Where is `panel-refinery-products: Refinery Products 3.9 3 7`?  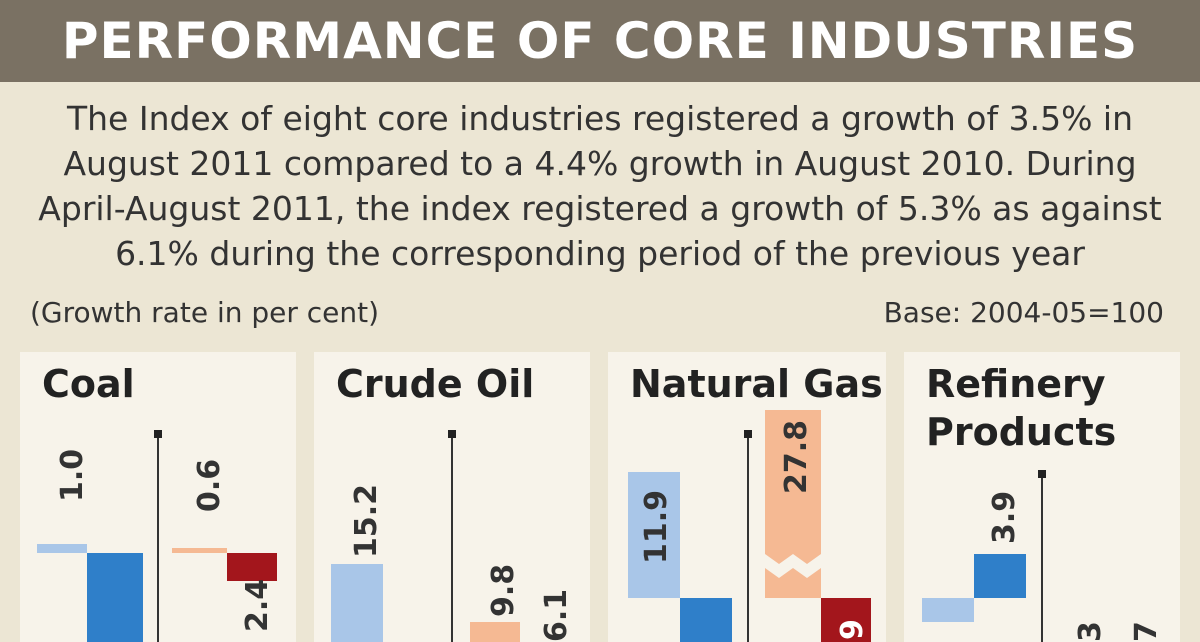 panel-refinery-products: Refinery Products 3.9 3 7 is located at coordinates (1042, 497).